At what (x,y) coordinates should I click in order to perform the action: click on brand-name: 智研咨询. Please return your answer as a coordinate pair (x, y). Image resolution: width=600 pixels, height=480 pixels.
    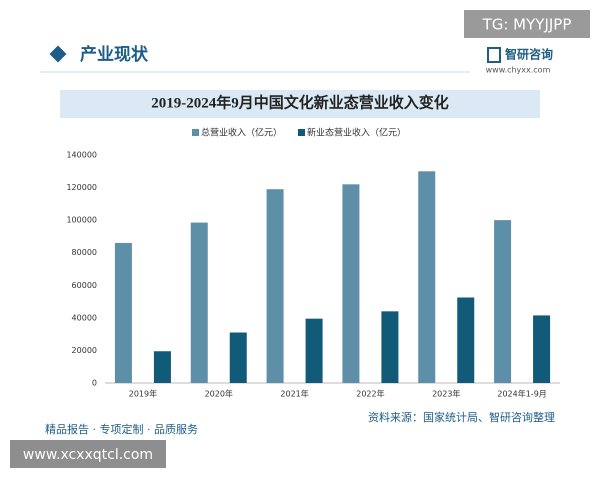
    Looking at the image, I should click on (528, 54).